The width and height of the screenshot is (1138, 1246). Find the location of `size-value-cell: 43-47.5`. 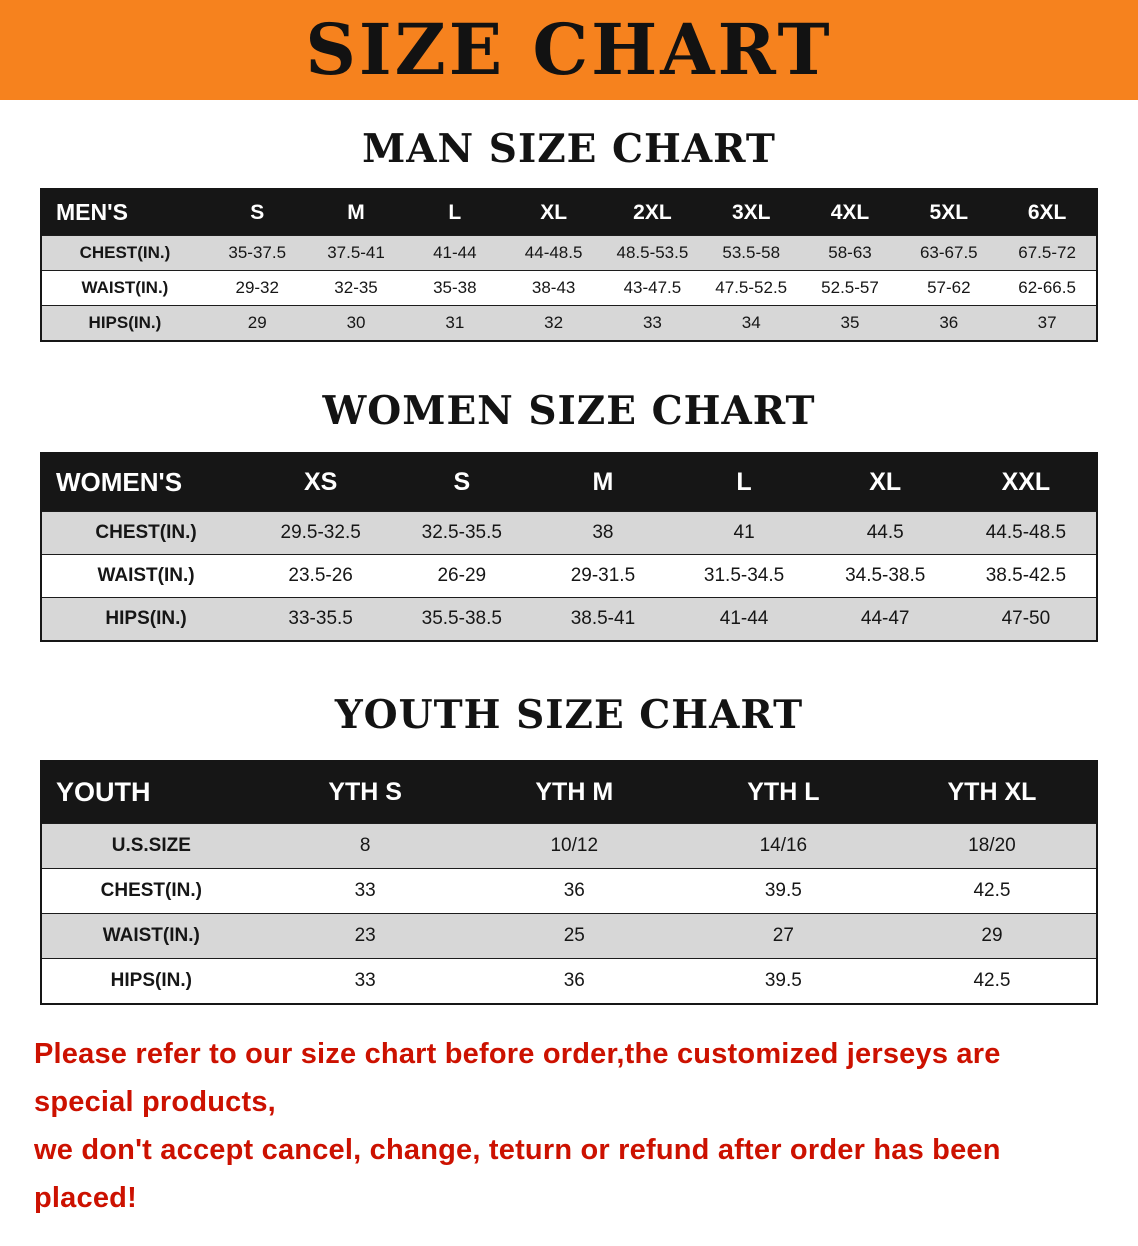

size-value-cell: 43-47.5 is located at coordinates (652, 288).